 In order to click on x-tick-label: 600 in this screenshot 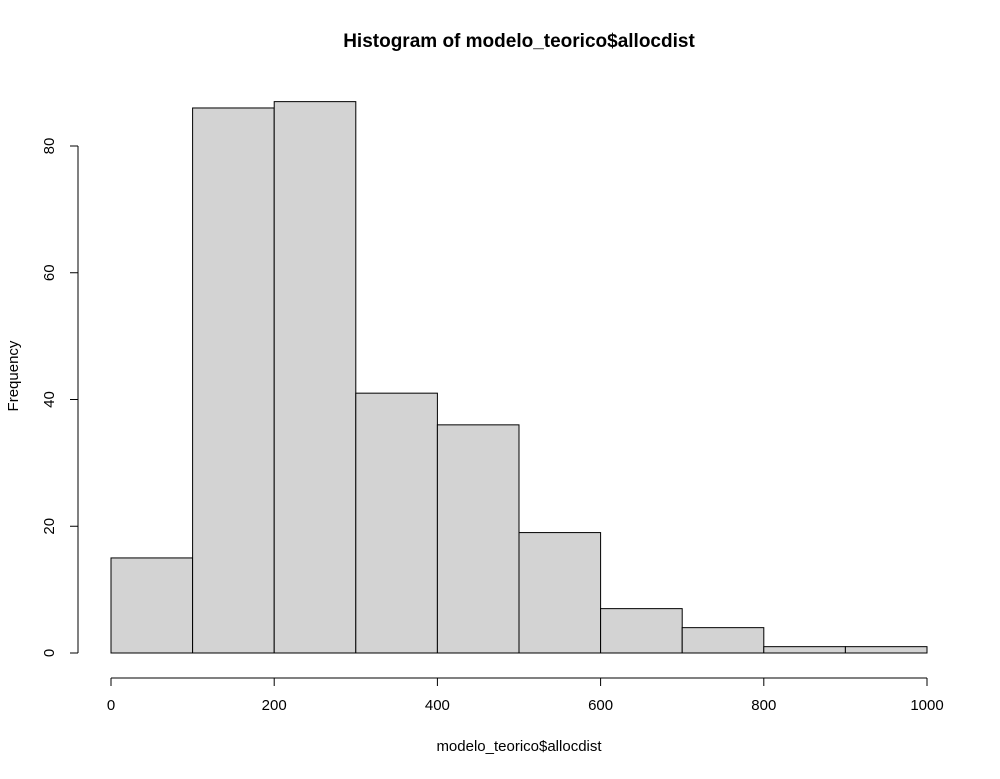, I will do `click(600, 705)`.